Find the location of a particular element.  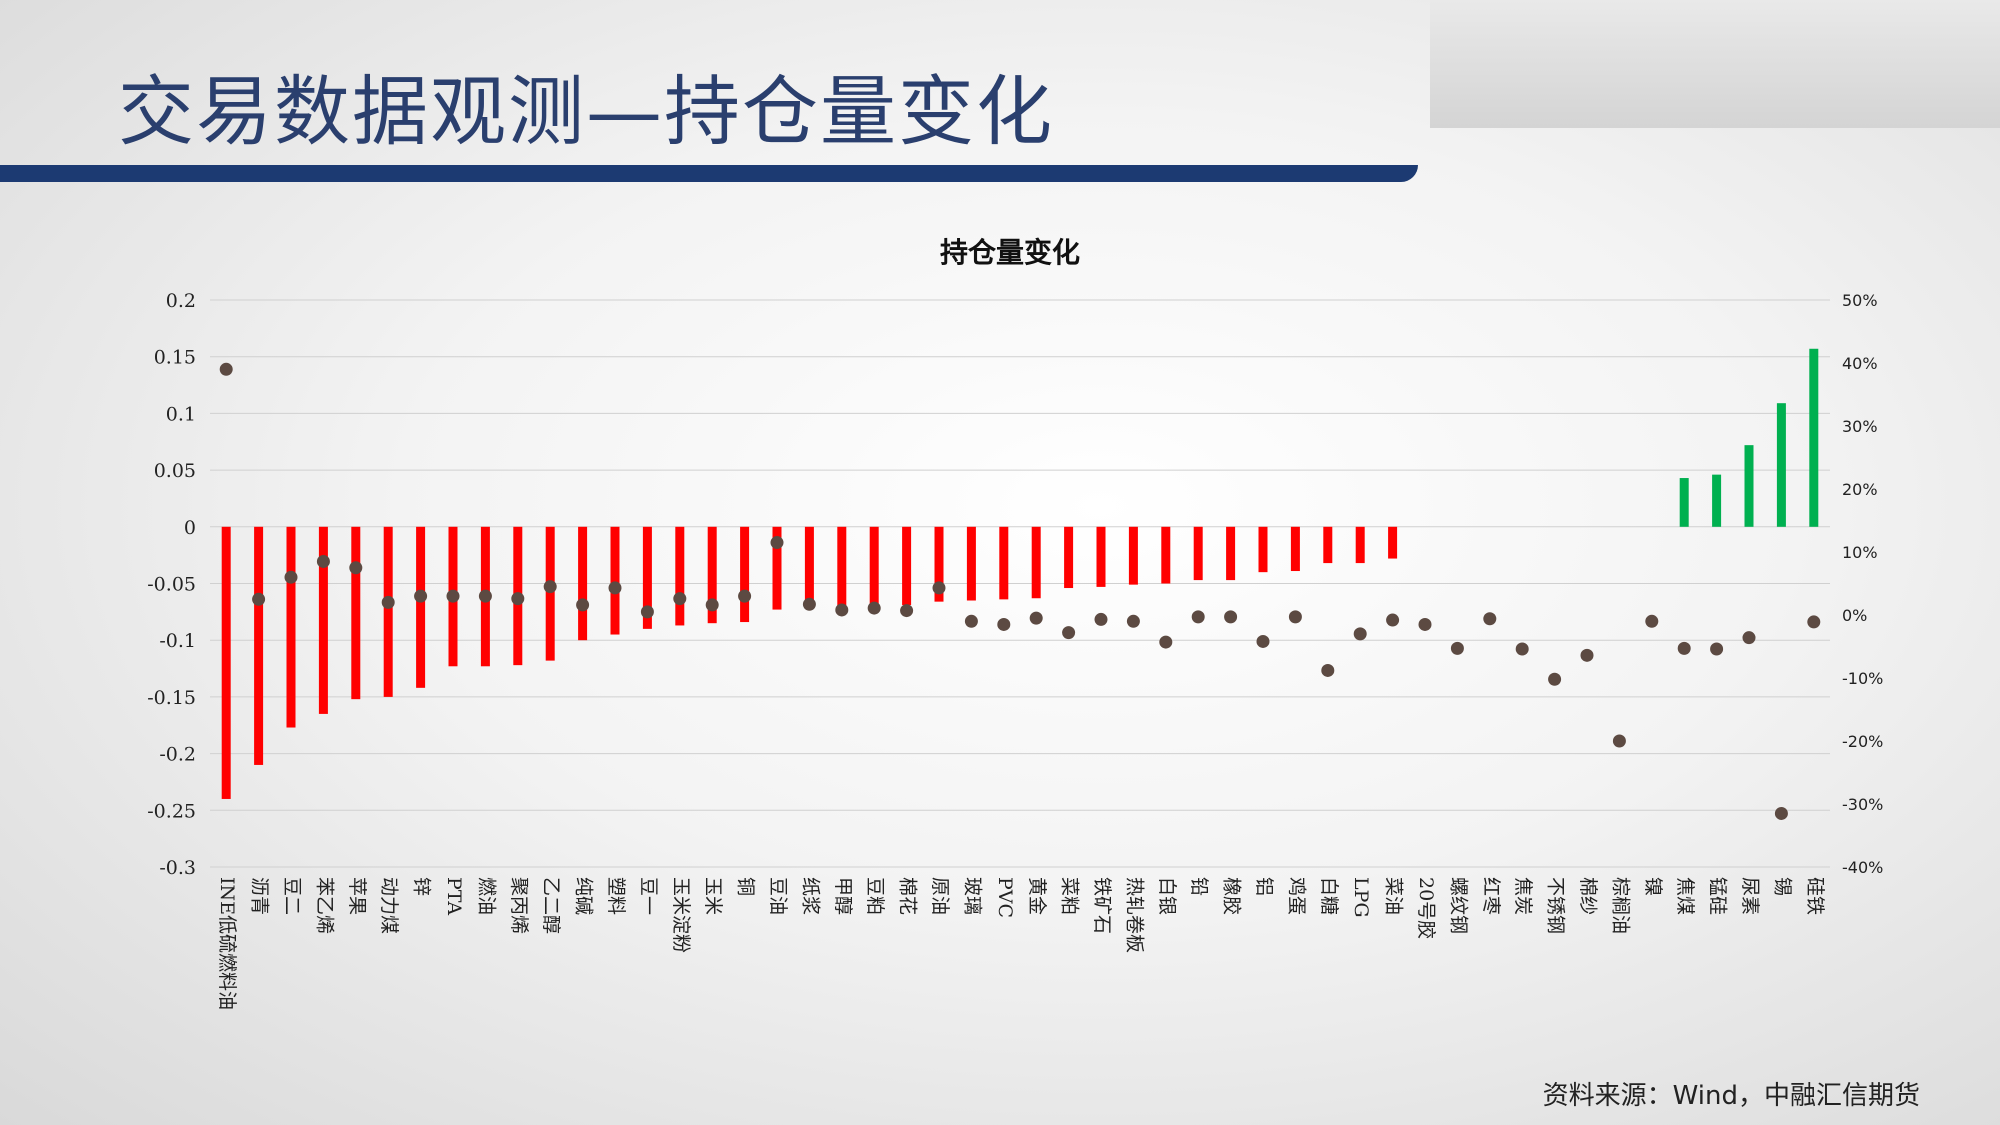

marker-菜粕 is located at coordinates (1069, 633).